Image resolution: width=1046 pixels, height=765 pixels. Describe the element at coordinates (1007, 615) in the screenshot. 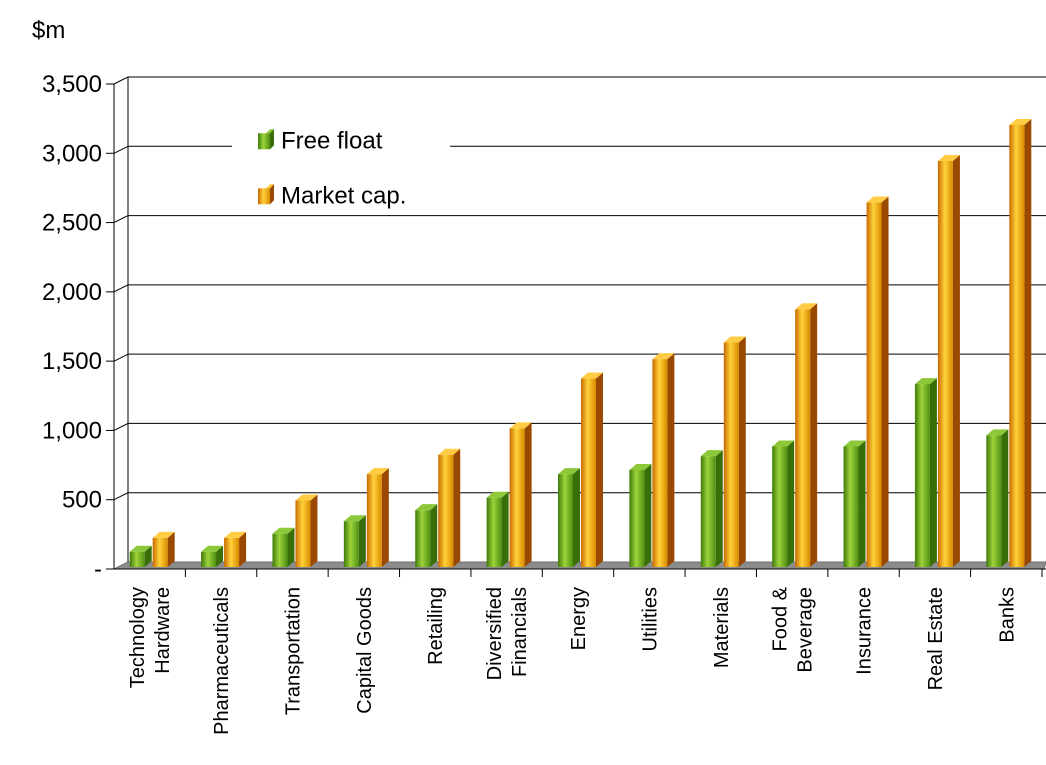

I see `x-tick-label-line: Banks` at that location.